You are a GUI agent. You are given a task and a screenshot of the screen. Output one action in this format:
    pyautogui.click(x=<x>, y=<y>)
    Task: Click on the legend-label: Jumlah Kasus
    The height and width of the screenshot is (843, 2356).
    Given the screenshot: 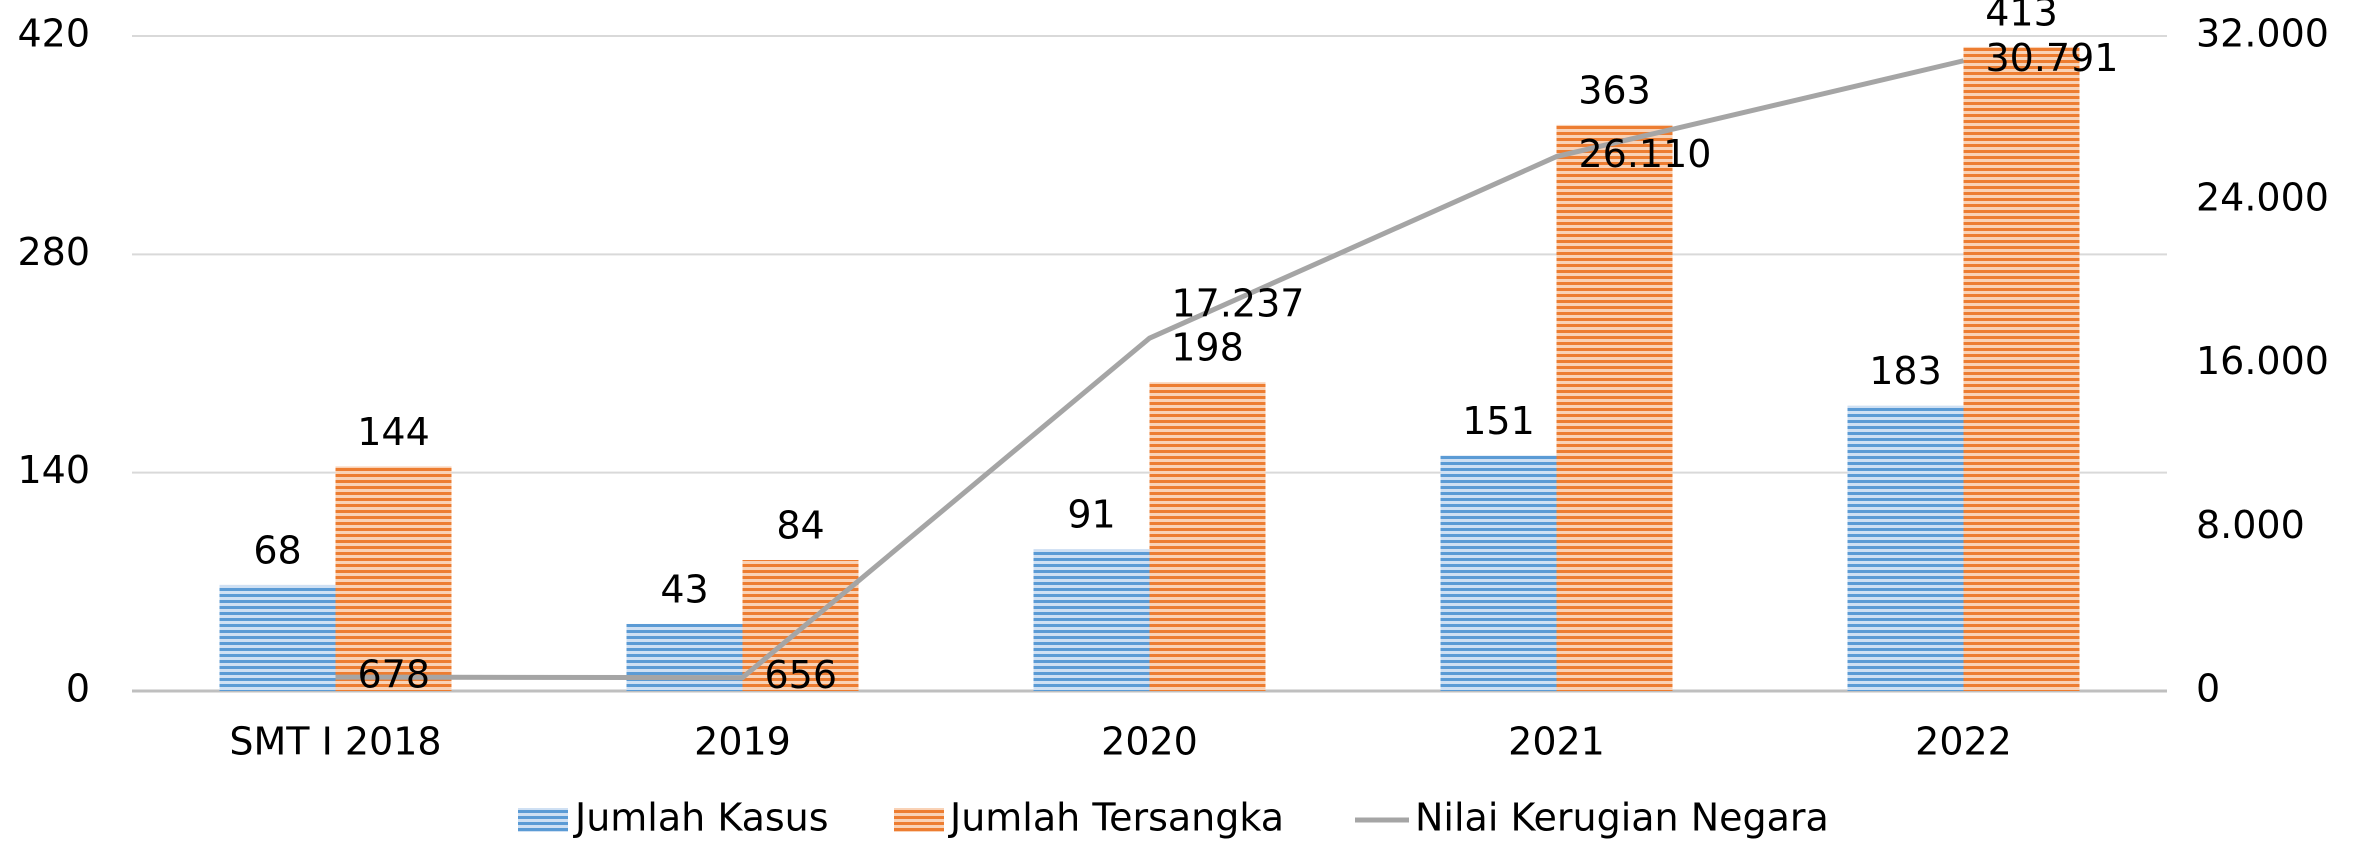 What is the action you would take?
    pyautogui.click(x=701, y=818)
    